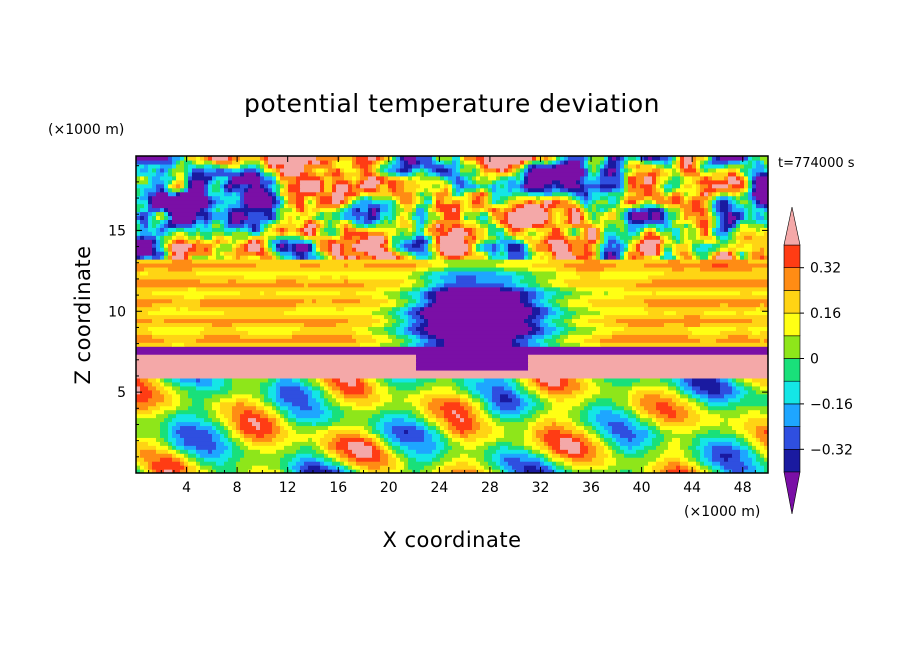  Describe the element at coordinates (117, 231) in the screenshot. I see `y-tick-label: 15` at that location.